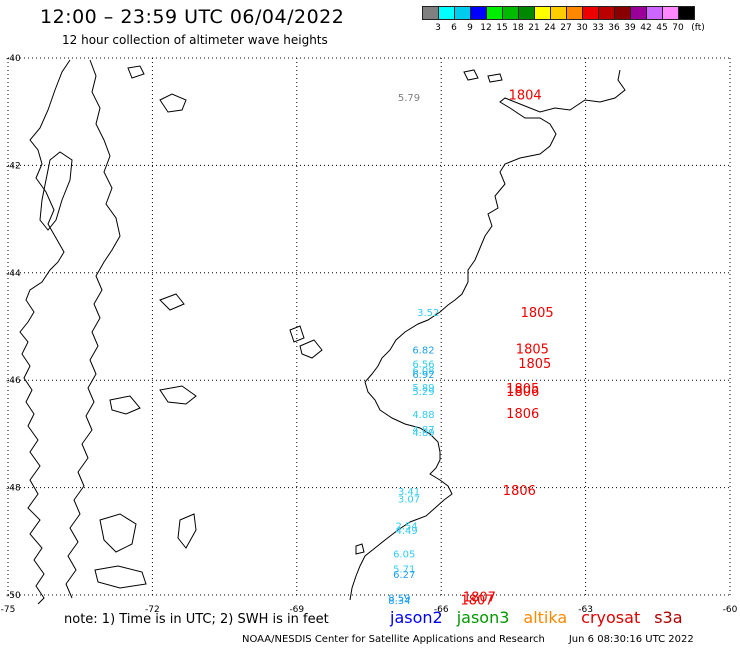 The image size is (740, 650). What do you see at coordinates (152, 610) in the screenshot?
I see `lon-tick-label: -72` at bounding box center [152, 610].